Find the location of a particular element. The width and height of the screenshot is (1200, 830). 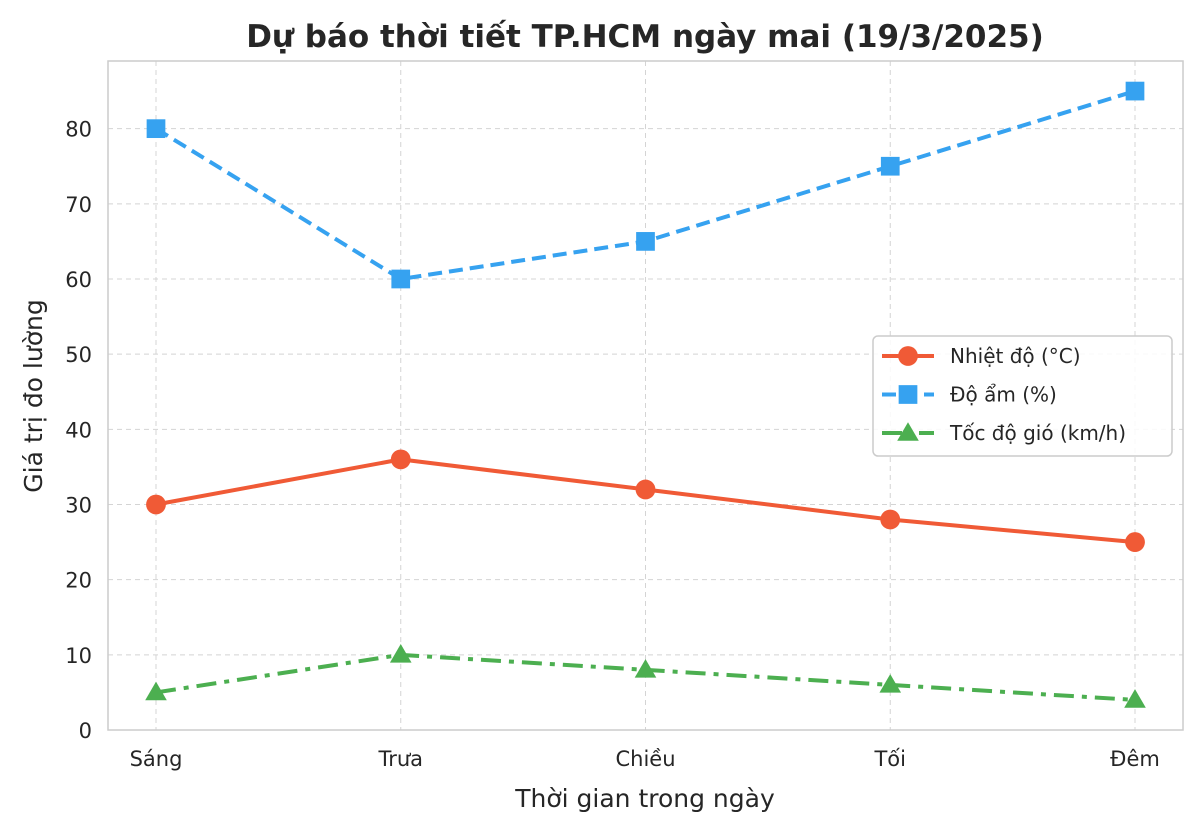

y-tick-label: 70 is located at coordinates (78, 205).